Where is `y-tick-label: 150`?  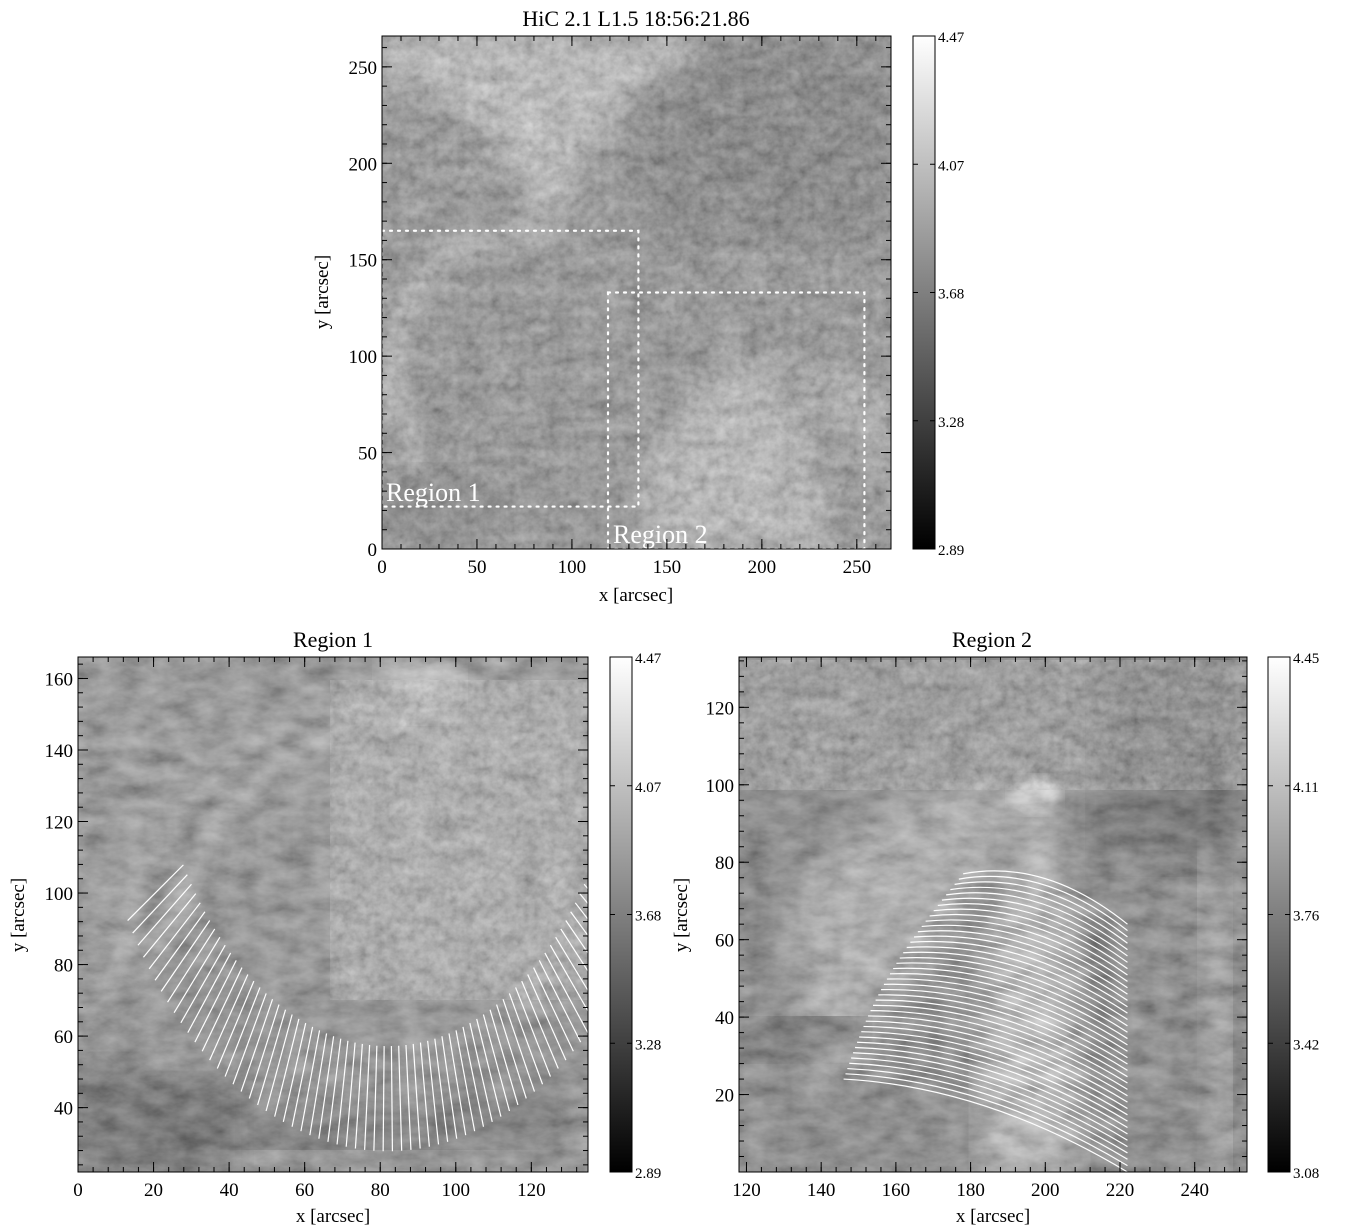
y-tick-label: 150 is located at coordinates (363, 261).